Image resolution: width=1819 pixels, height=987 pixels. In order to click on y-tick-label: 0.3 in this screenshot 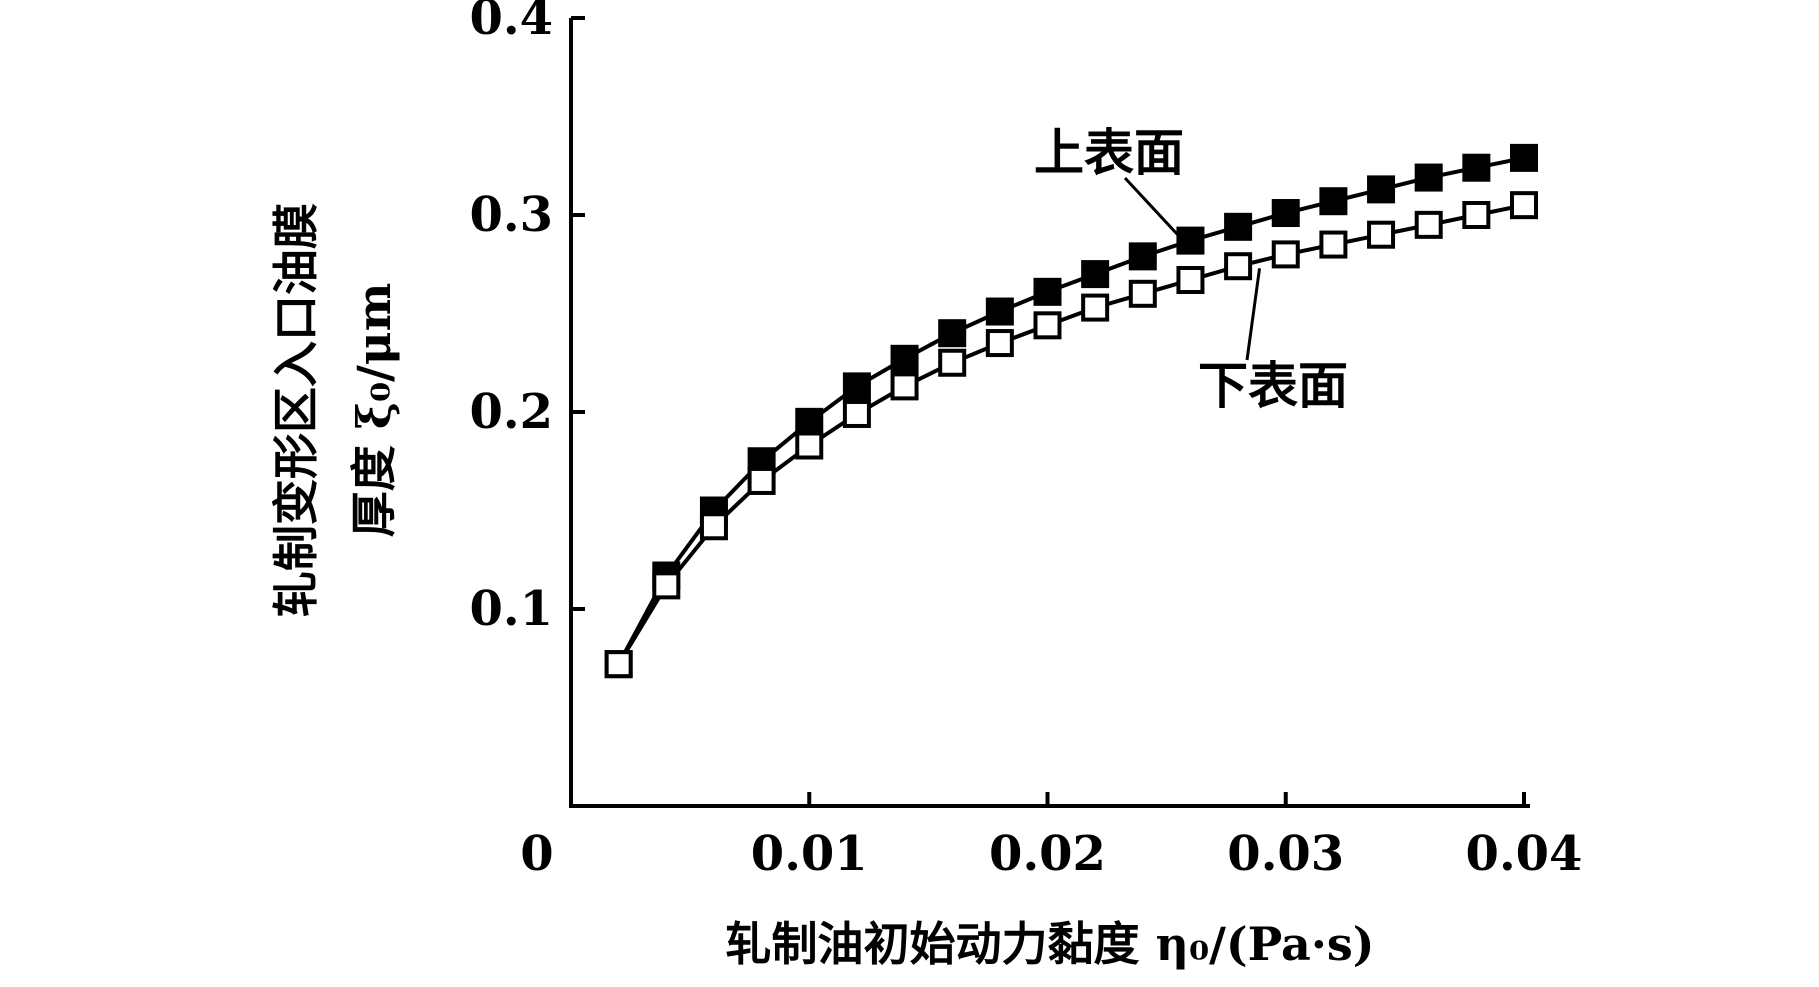, I will do `click(511, 215)`.